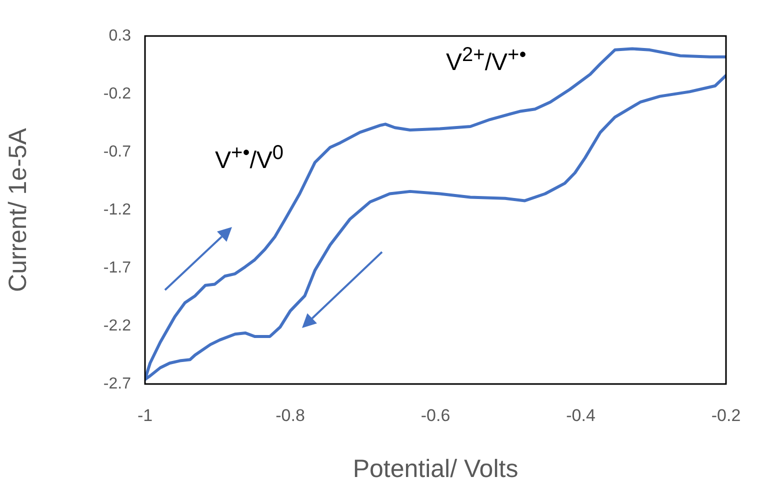 The image size is (769, 489). What do you see at coordinates (117, 267) in the screenshot?
I see `y-tick-label: -1.7` at bounding box center [117, 267].